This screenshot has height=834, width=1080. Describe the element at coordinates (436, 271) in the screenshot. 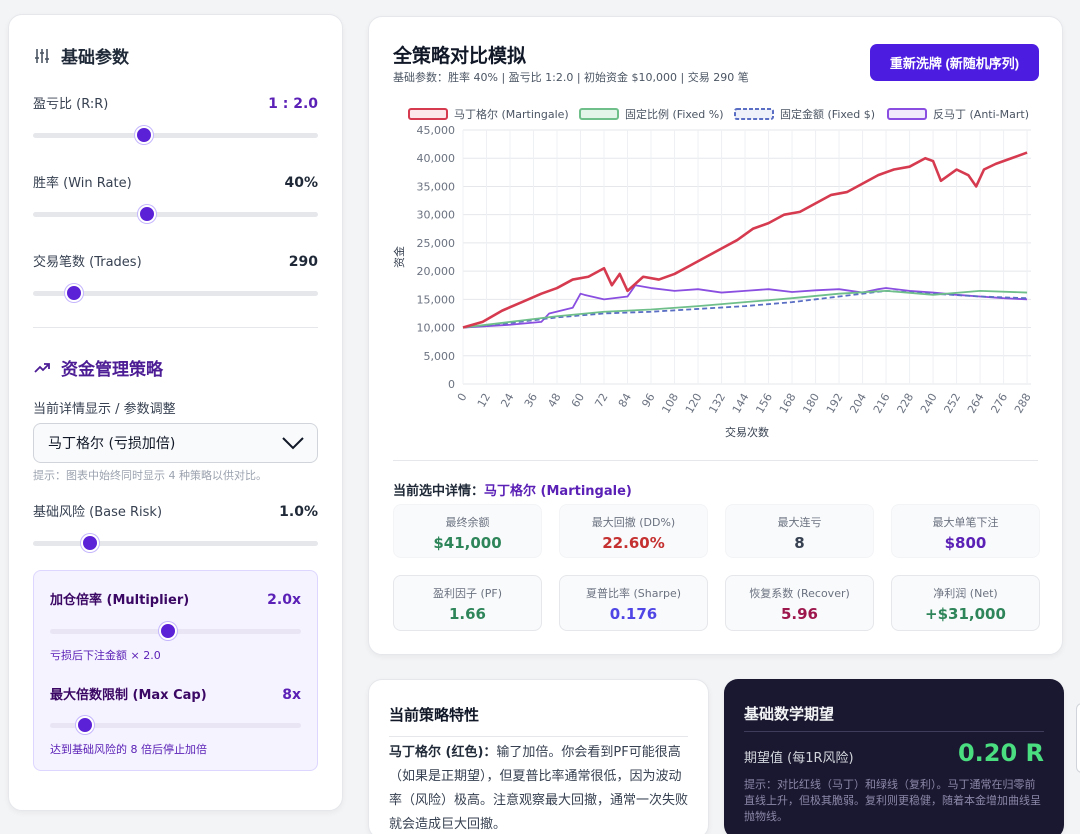

I see `y-tick-label: 20,000` at that location.